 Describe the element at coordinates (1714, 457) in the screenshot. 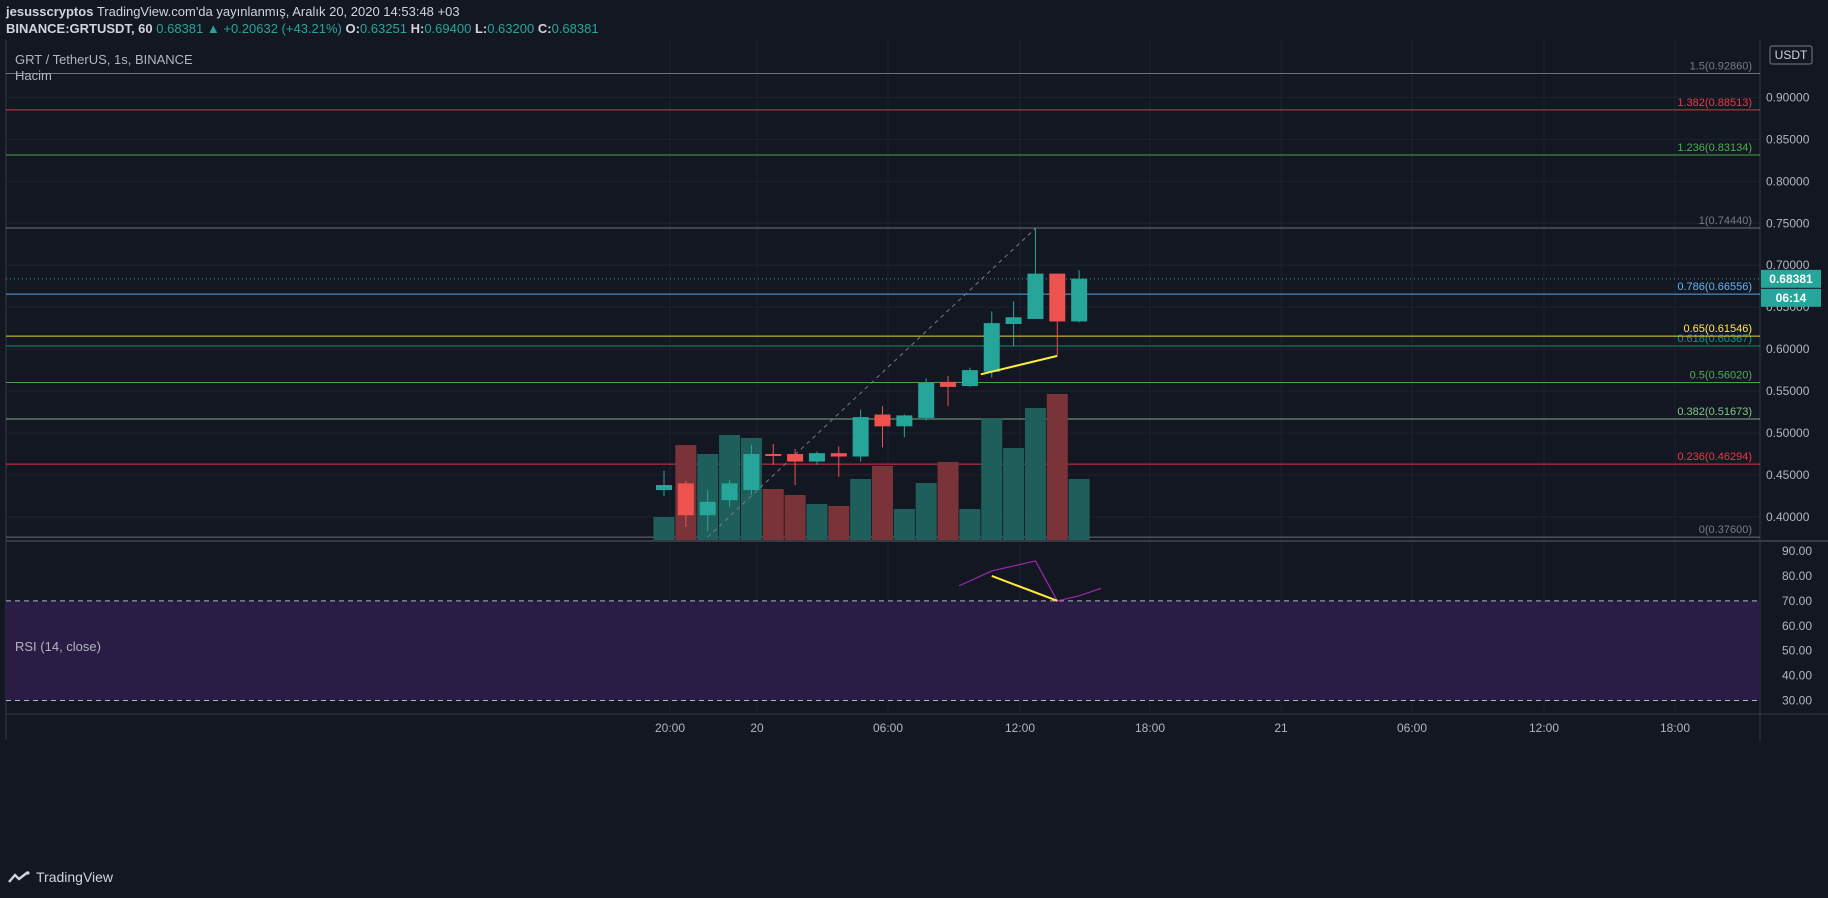

I see `fib-label-0.236: 0.236(0.46294)` at that location.